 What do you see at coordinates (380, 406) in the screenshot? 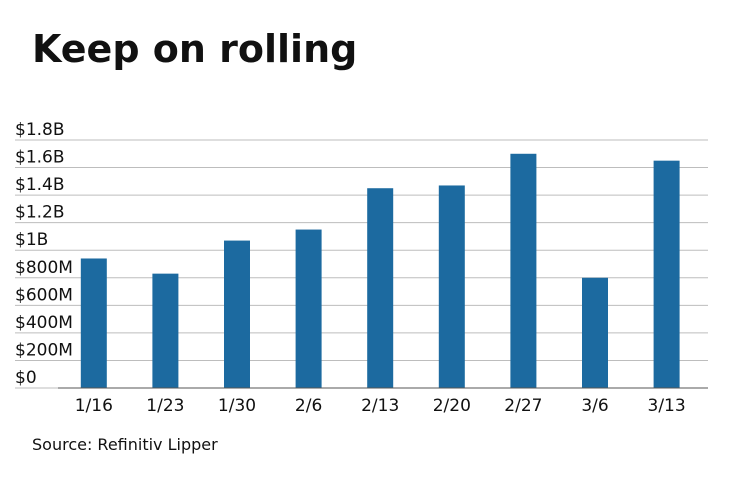
I see `x-tick-label: 2/13` at bounding box center [380, 406].